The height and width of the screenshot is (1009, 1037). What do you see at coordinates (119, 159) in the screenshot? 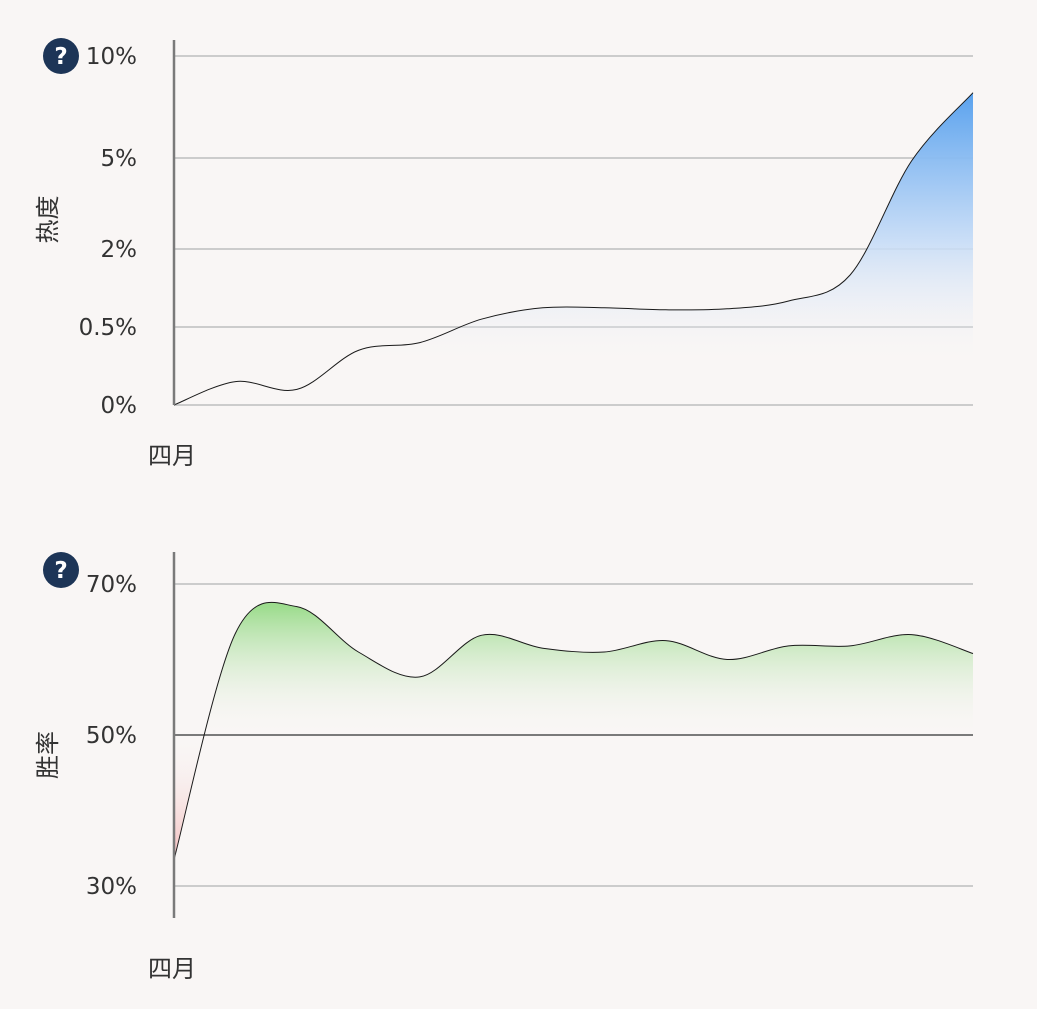
I see `y-tick-label: 5%` at bounding box center [119, 159].